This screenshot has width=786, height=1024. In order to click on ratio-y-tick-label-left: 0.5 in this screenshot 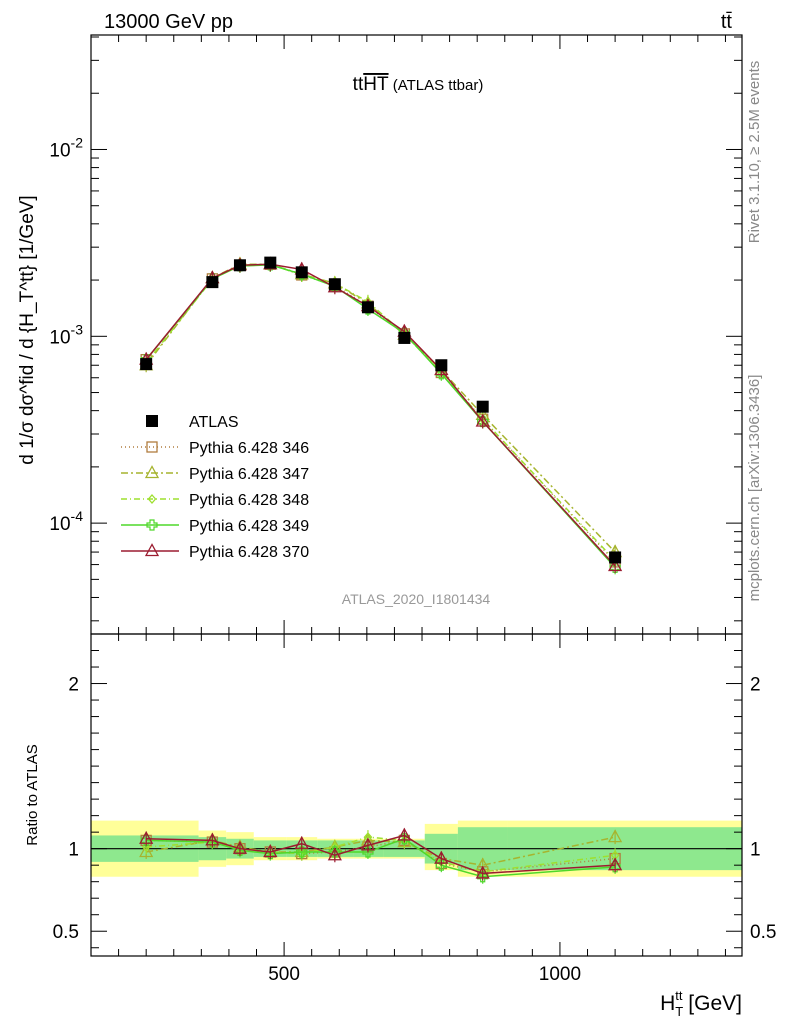, I will do `click(66, 932)`.